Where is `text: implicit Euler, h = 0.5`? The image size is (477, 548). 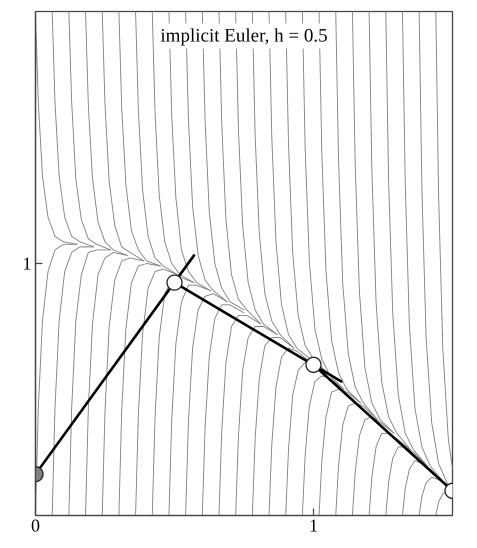 text: implicit Euler, h = 0.5 is located at coordinates (244, 36).